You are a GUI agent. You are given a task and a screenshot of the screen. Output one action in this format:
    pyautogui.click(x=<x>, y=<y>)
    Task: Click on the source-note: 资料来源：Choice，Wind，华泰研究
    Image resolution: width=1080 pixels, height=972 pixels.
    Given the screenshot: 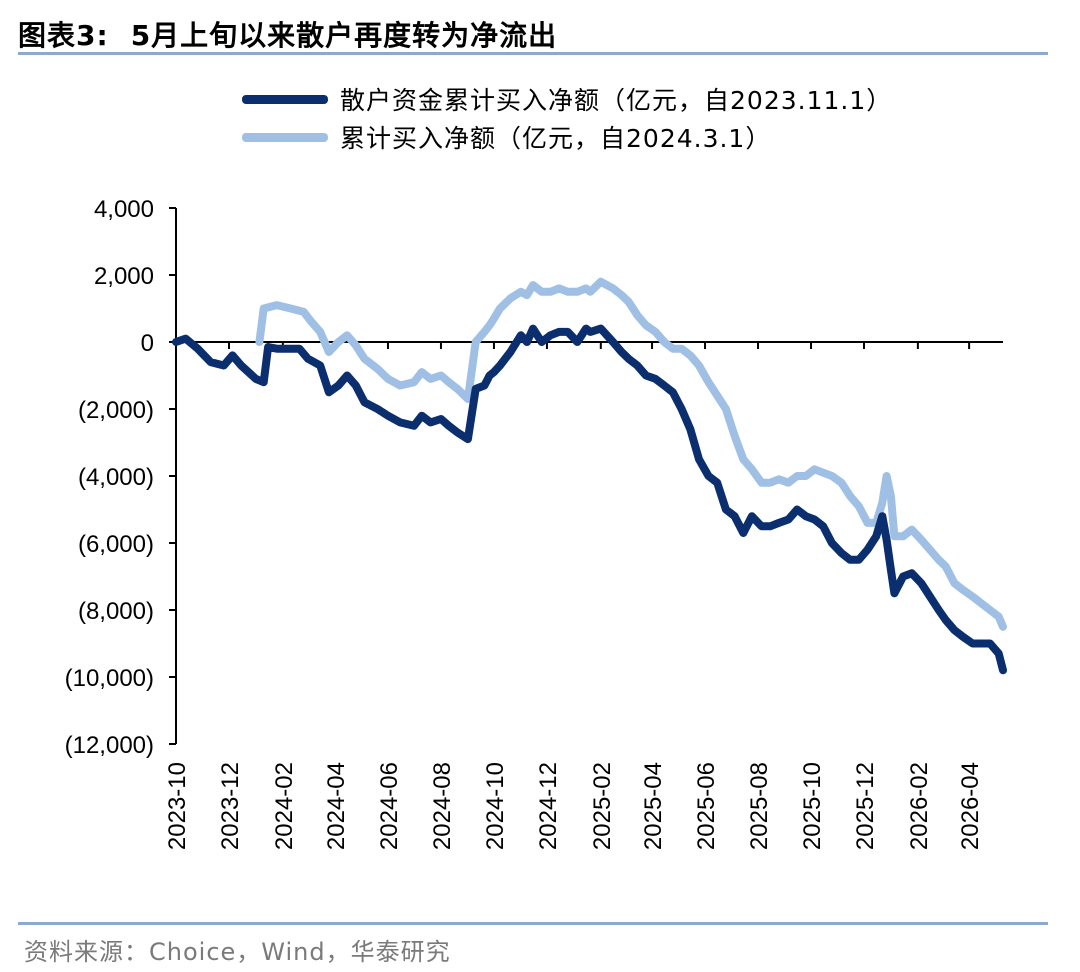 What is the action you would take?
    pyautogui.click(x=237, y=952)
    